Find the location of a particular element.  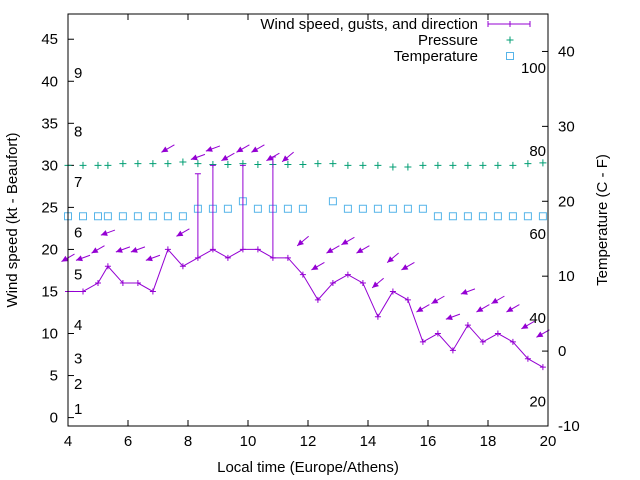

y-tick-label-right: 30 is located at coordinates (566, 126).